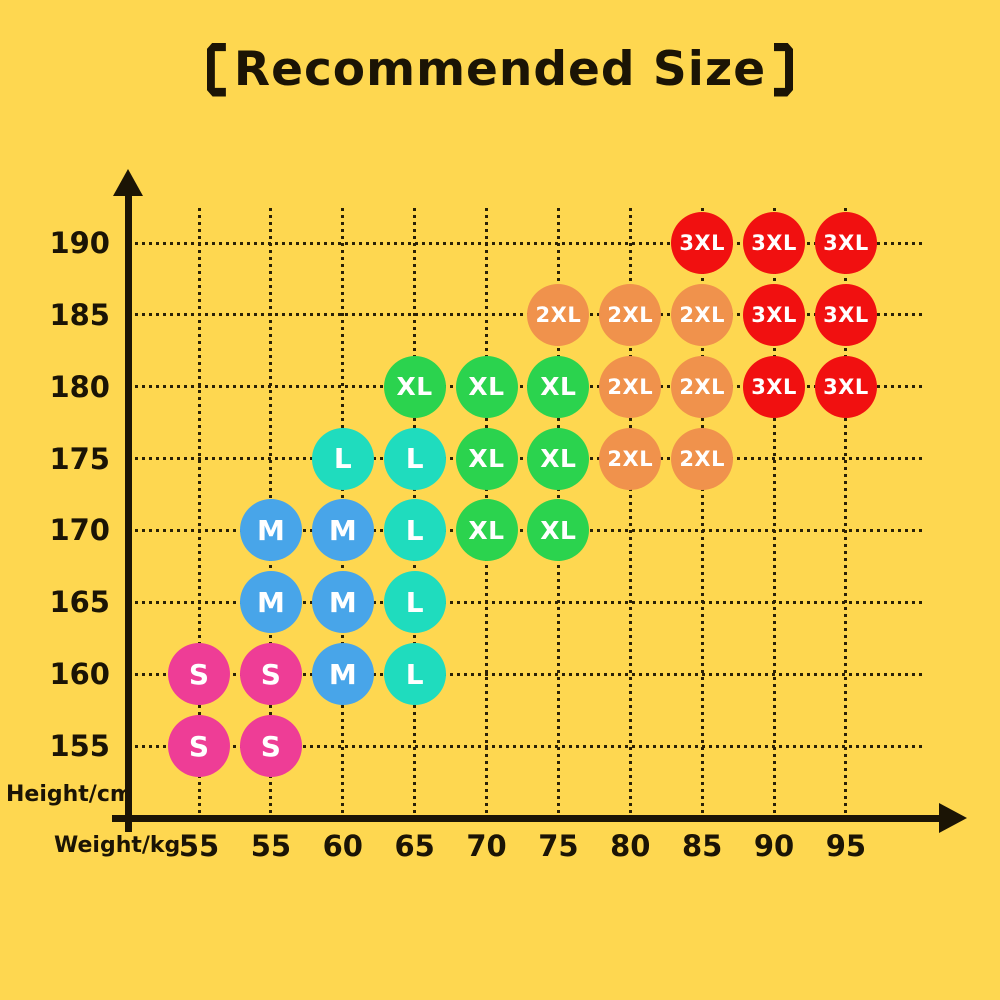  Describe the element at coordinates (774, 846) in the screenshot. I see `x-tick-label: 90` at that location.